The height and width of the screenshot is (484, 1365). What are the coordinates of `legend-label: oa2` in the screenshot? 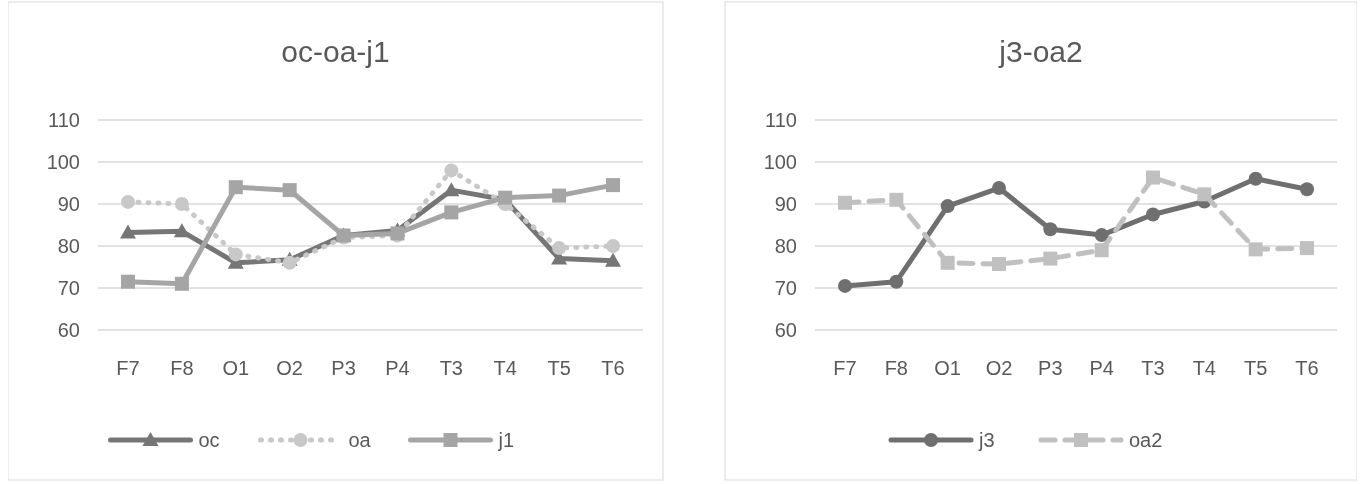 It's located at (1146, 440).